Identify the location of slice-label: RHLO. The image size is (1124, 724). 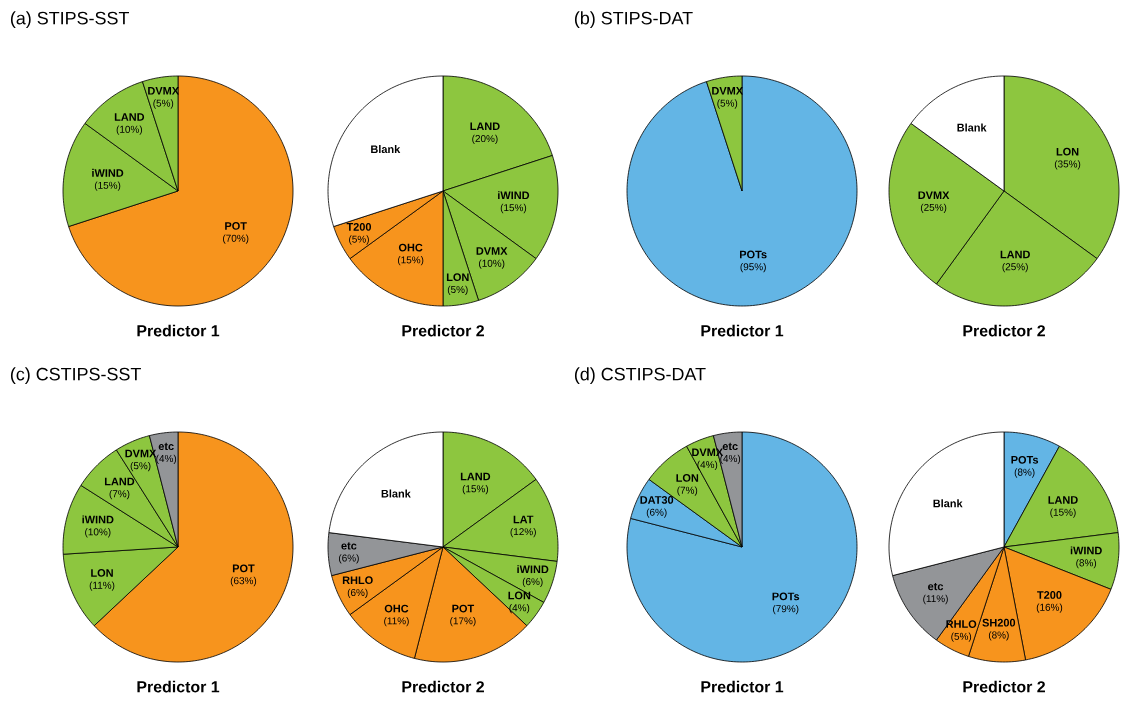
(357, 580).